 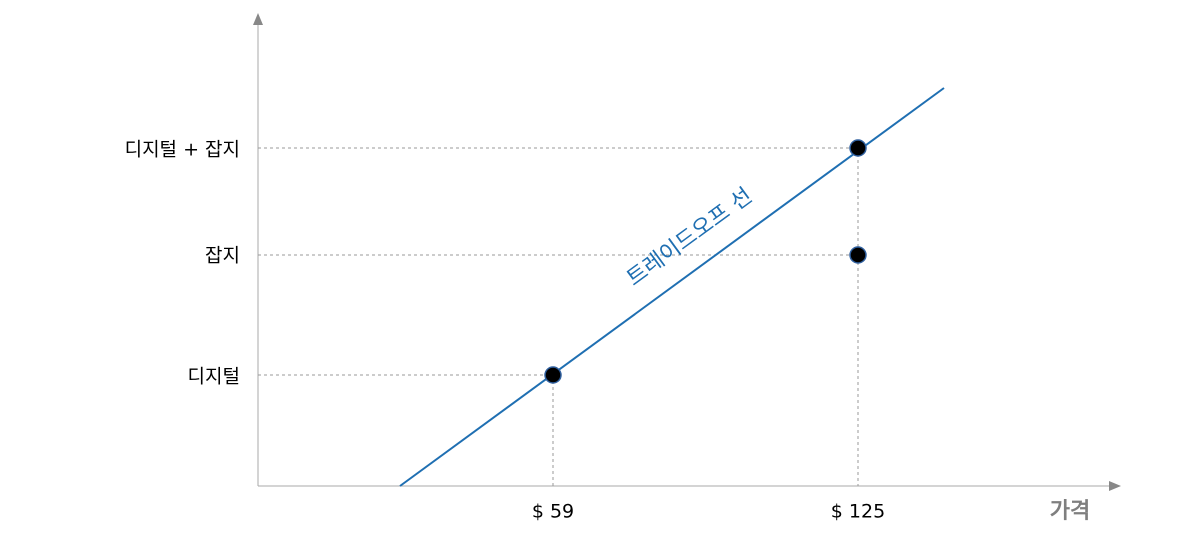 I want to click on y-label: 잡지, so click(x=222, y=256).